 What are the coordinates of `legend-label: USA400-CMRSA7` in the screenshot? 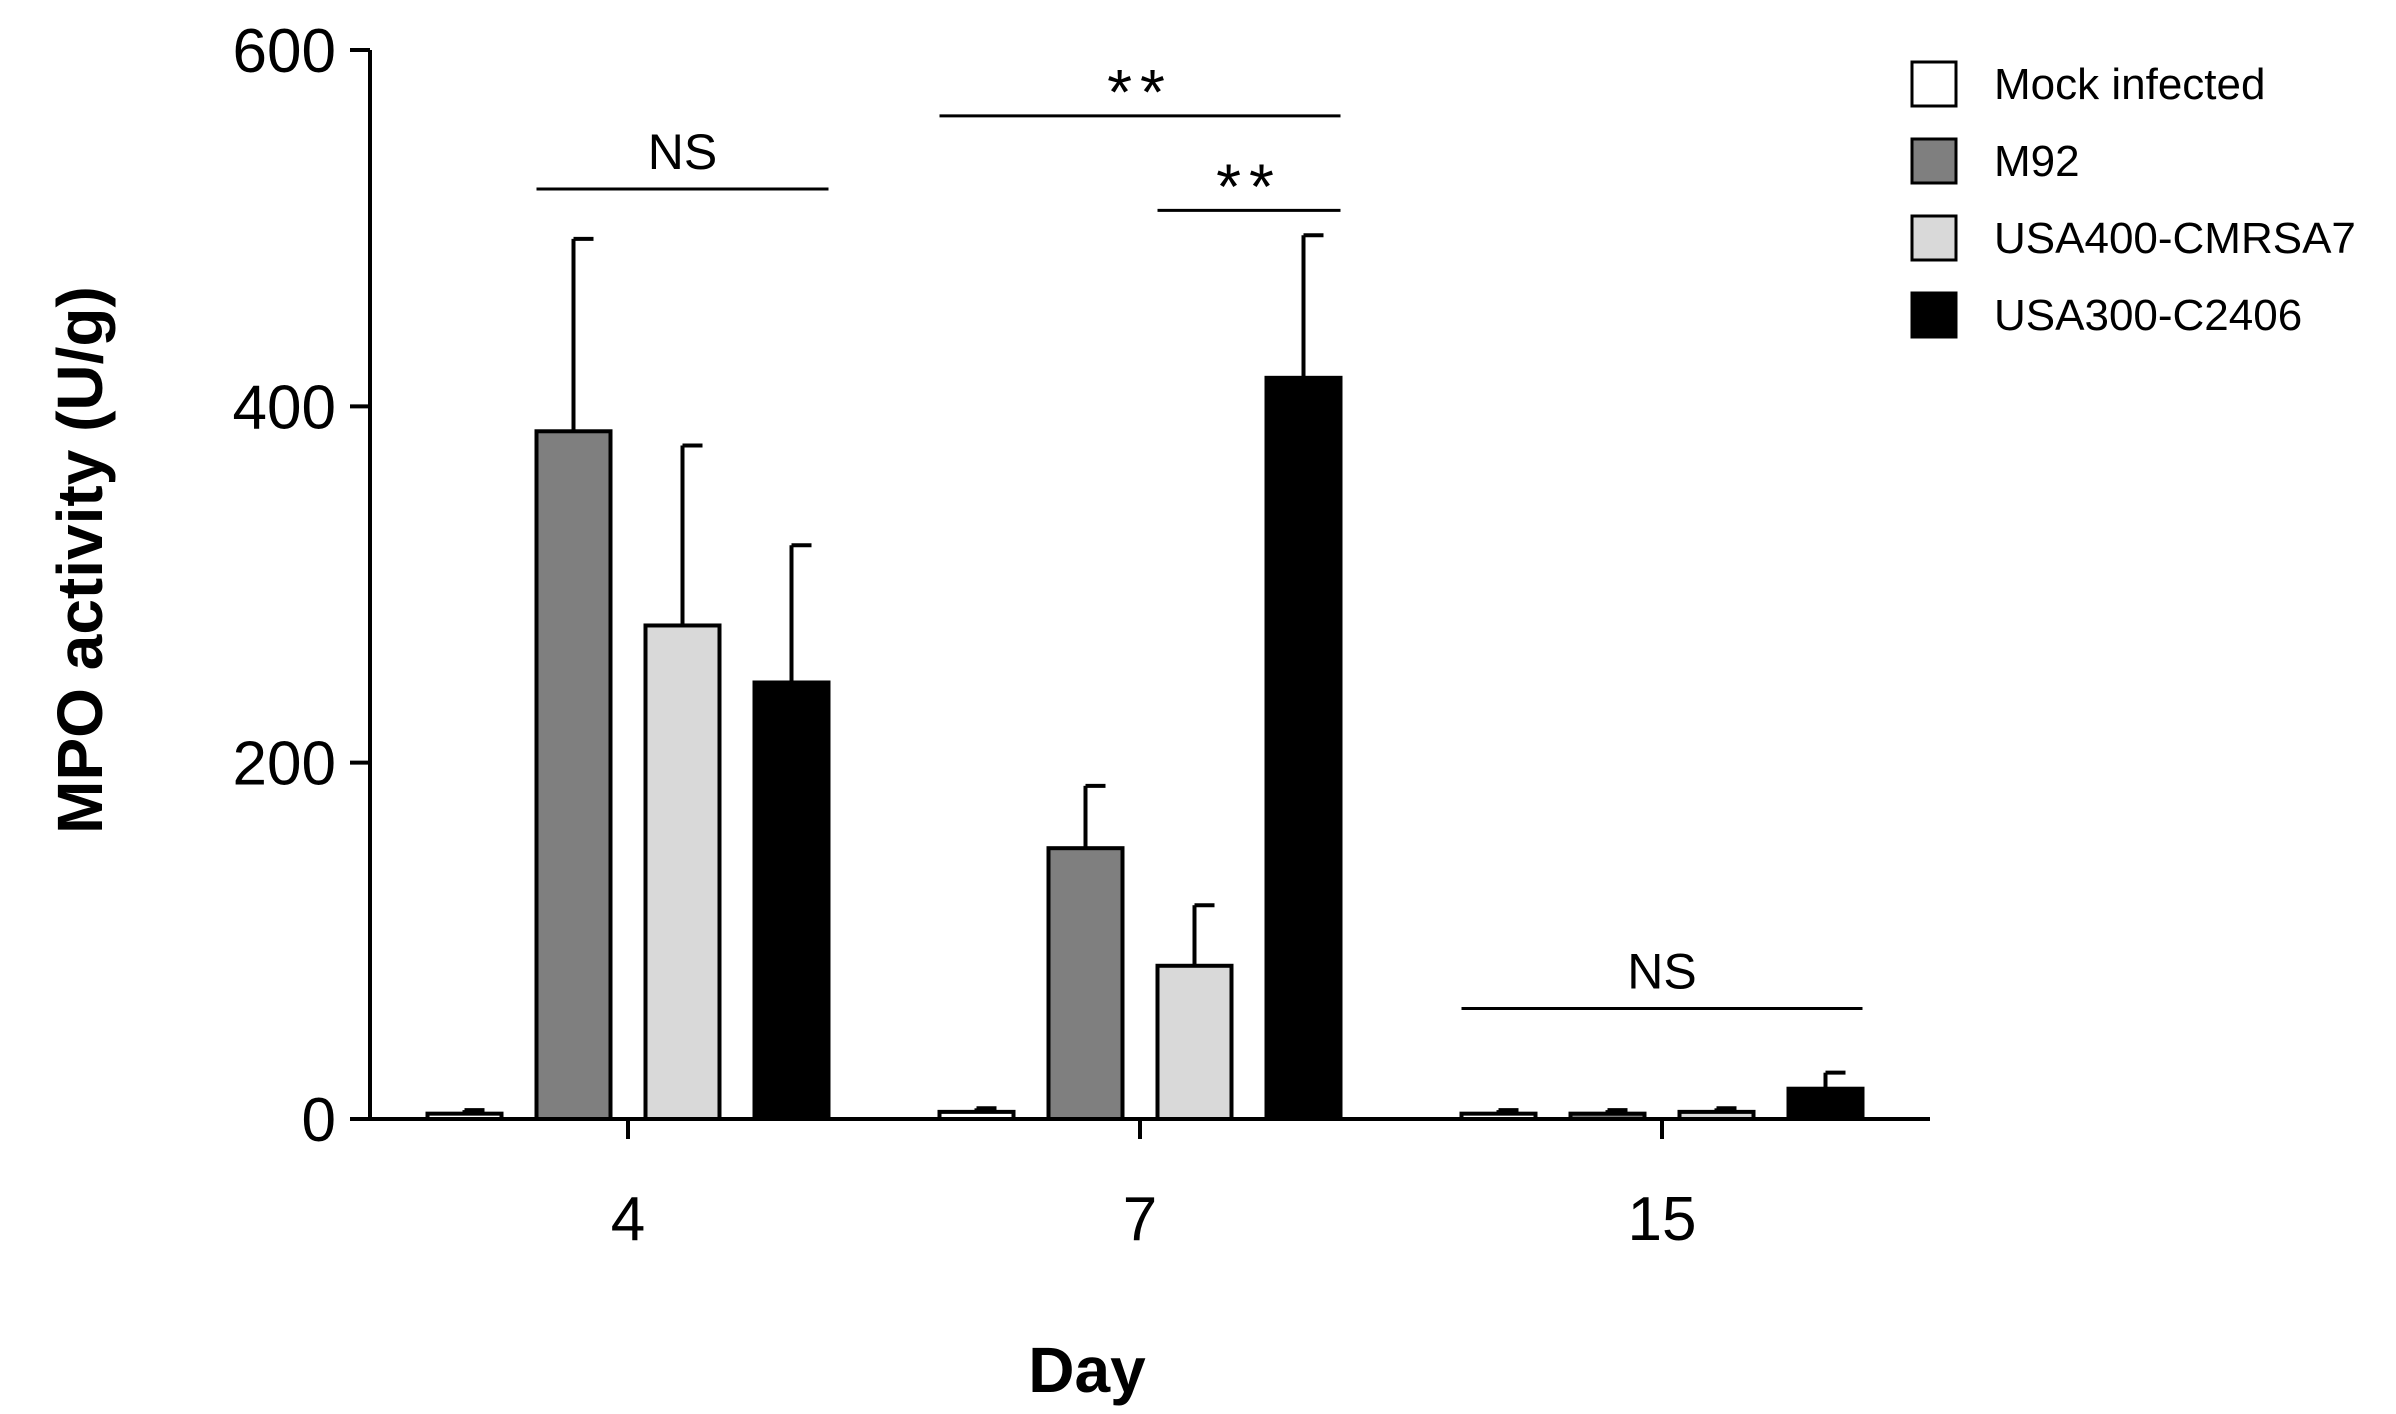 It's located at (2175, 238).